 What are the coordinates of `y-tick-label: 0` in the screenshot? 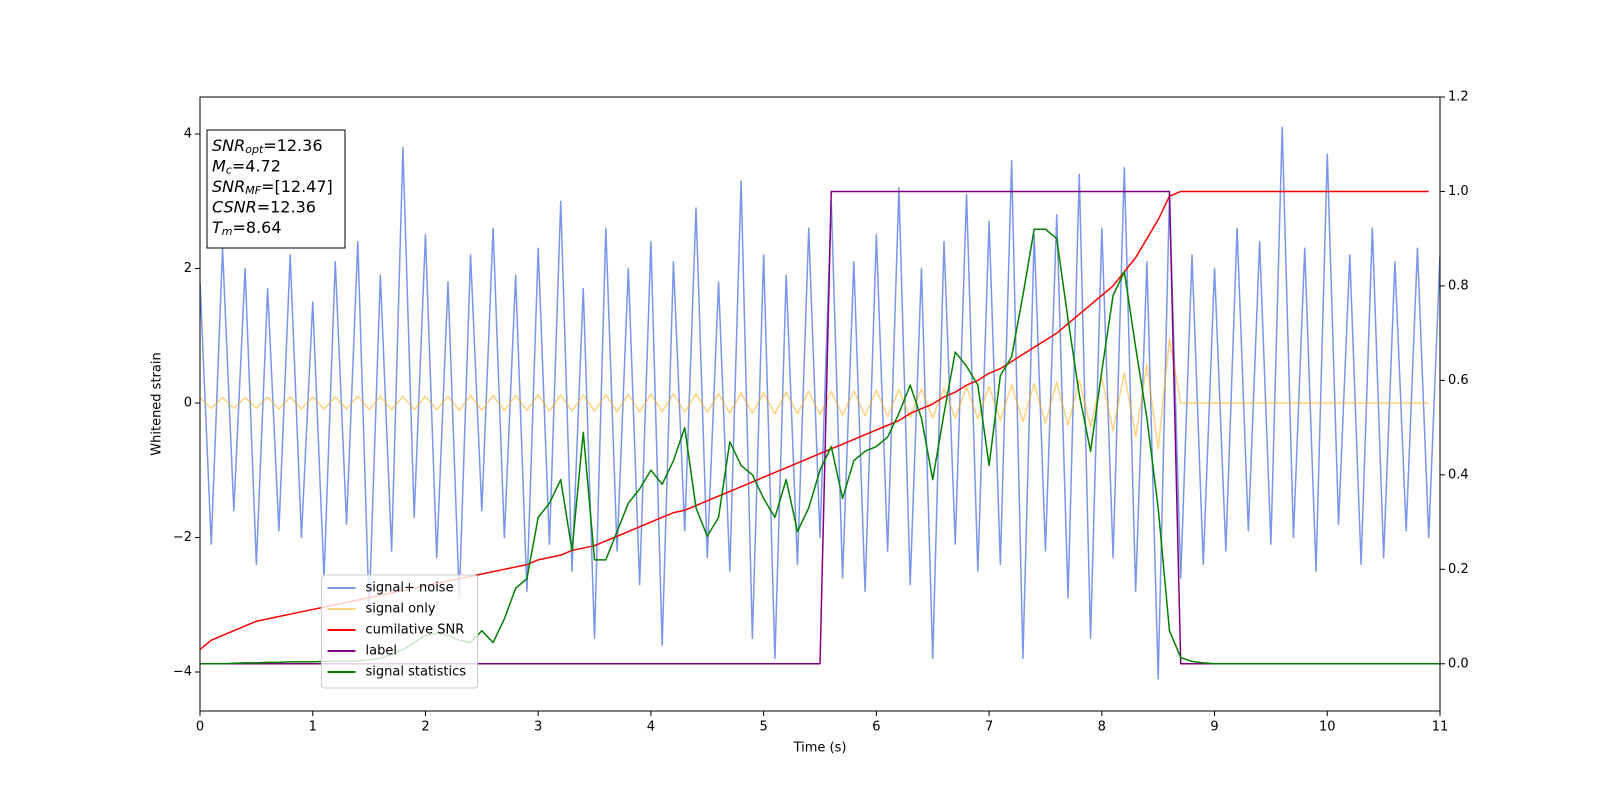 It's located at (188, 402).